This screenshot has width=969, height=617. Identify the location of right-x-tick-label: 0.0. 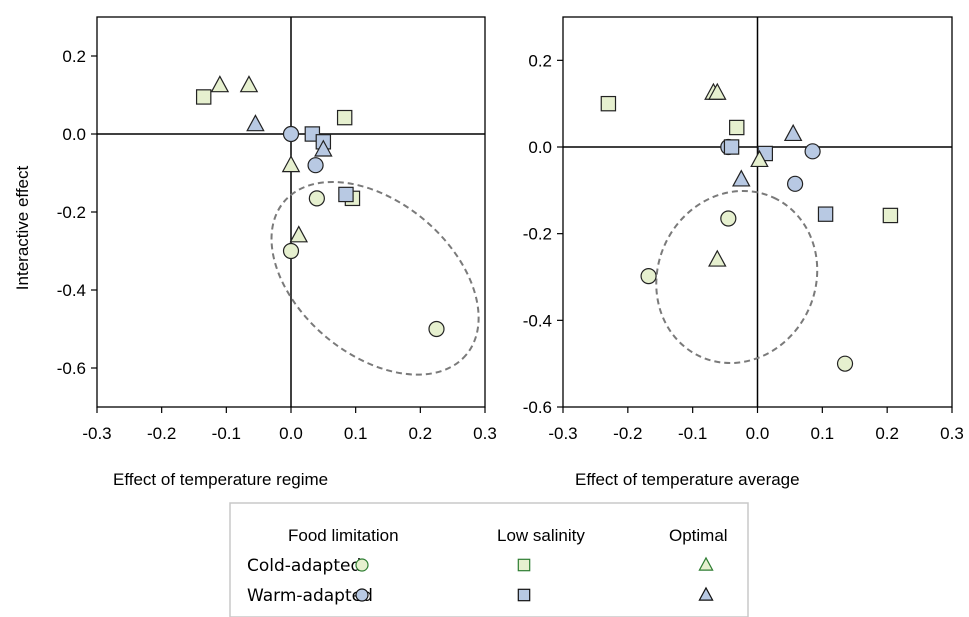
(758, 433).